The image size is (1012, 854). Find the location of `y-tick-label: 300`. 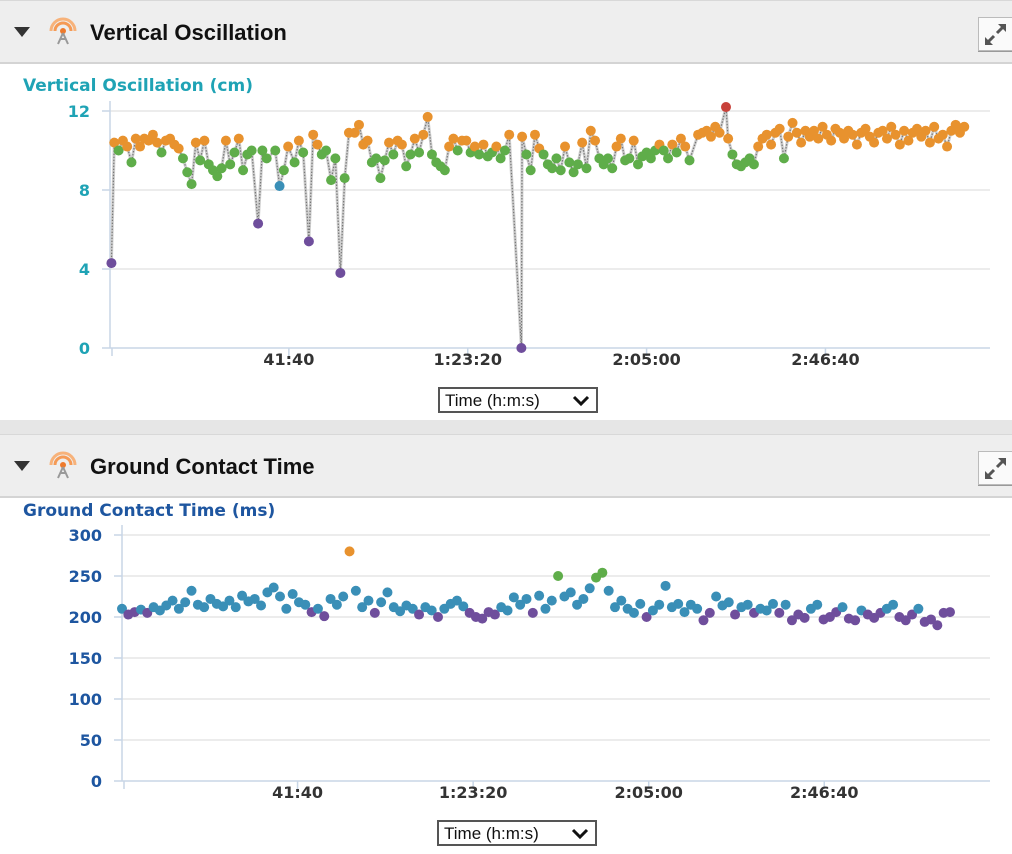

y-tick-label: 300 is located at coordinates (85, 535).